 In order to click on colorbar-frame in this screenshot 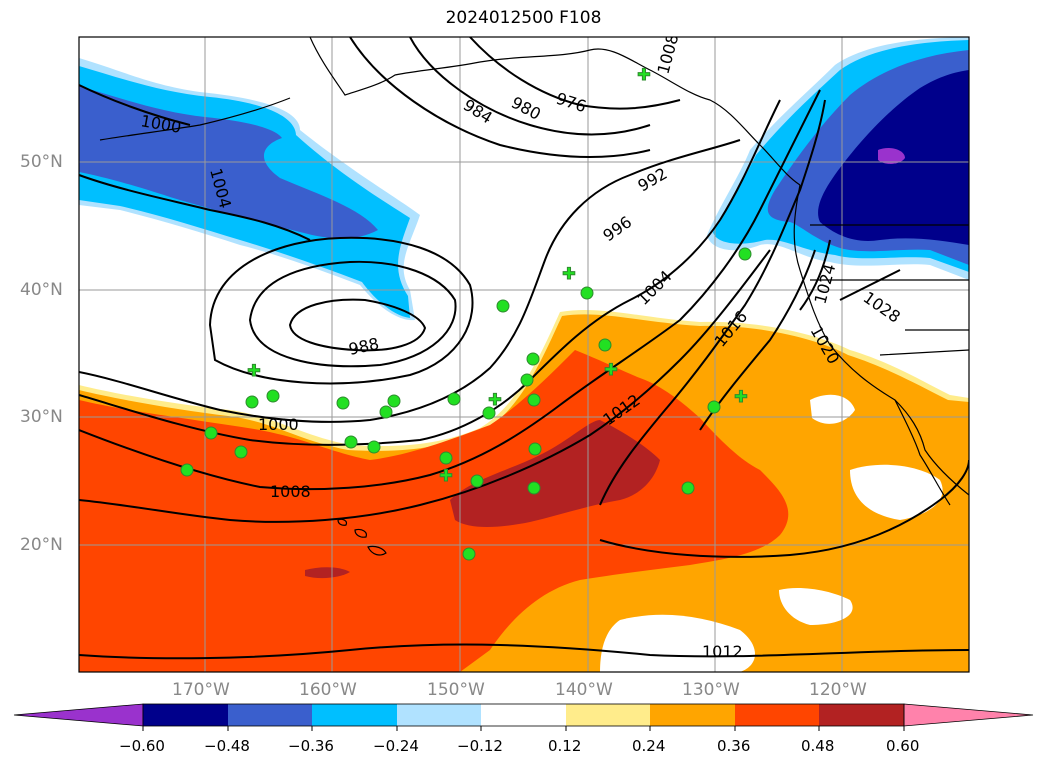, I will do `click(523, 715)`.